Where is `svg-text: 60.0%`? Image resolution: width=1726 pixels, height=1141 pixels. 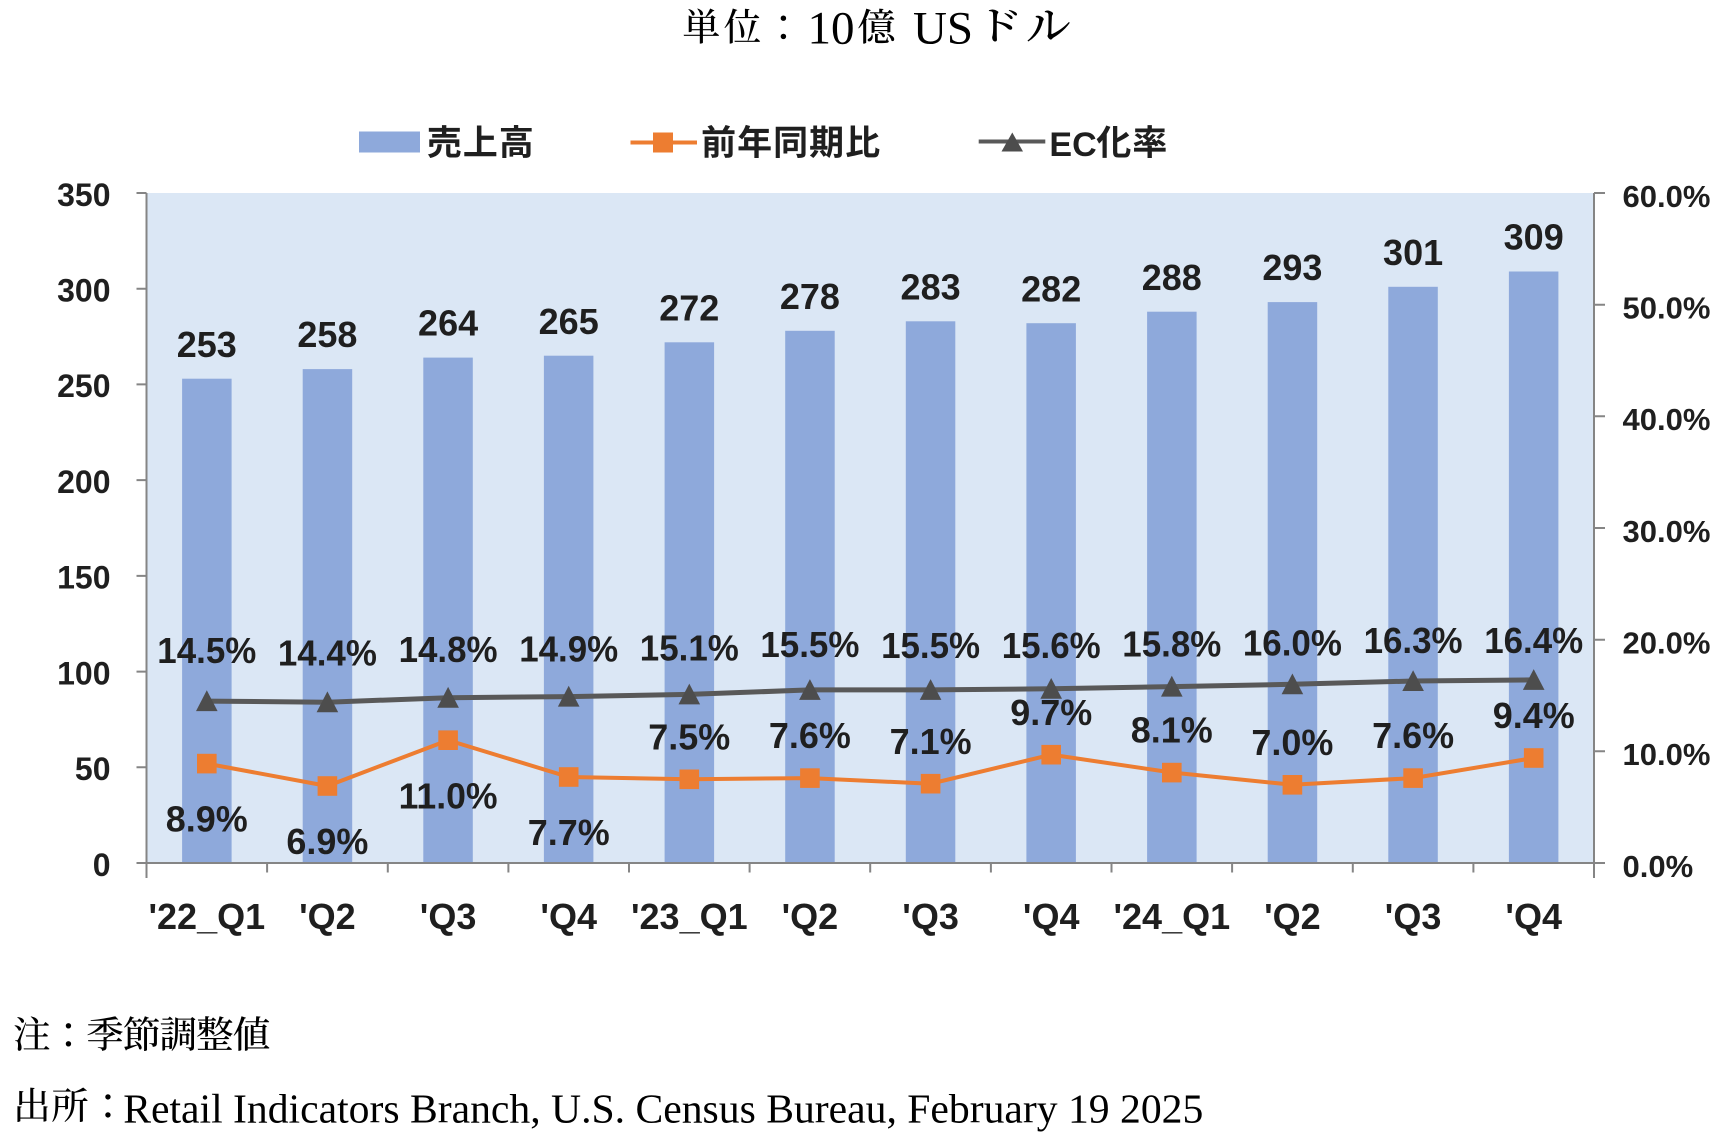
svg-text: 60.0% is located at coordinates (1667, 196).